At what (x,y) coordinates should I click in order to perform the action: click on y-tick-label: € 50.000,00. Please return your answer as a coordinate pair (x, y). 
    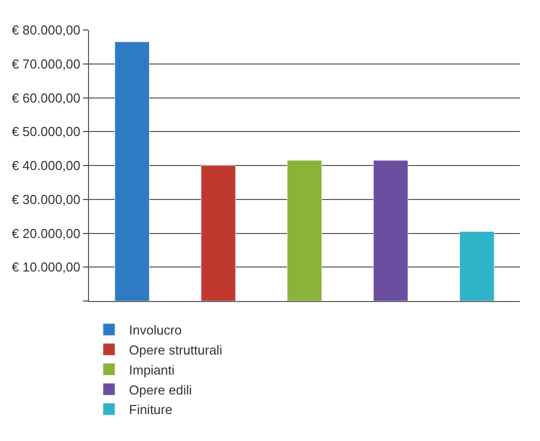
    Looking at the image, I should click on (46, 132).